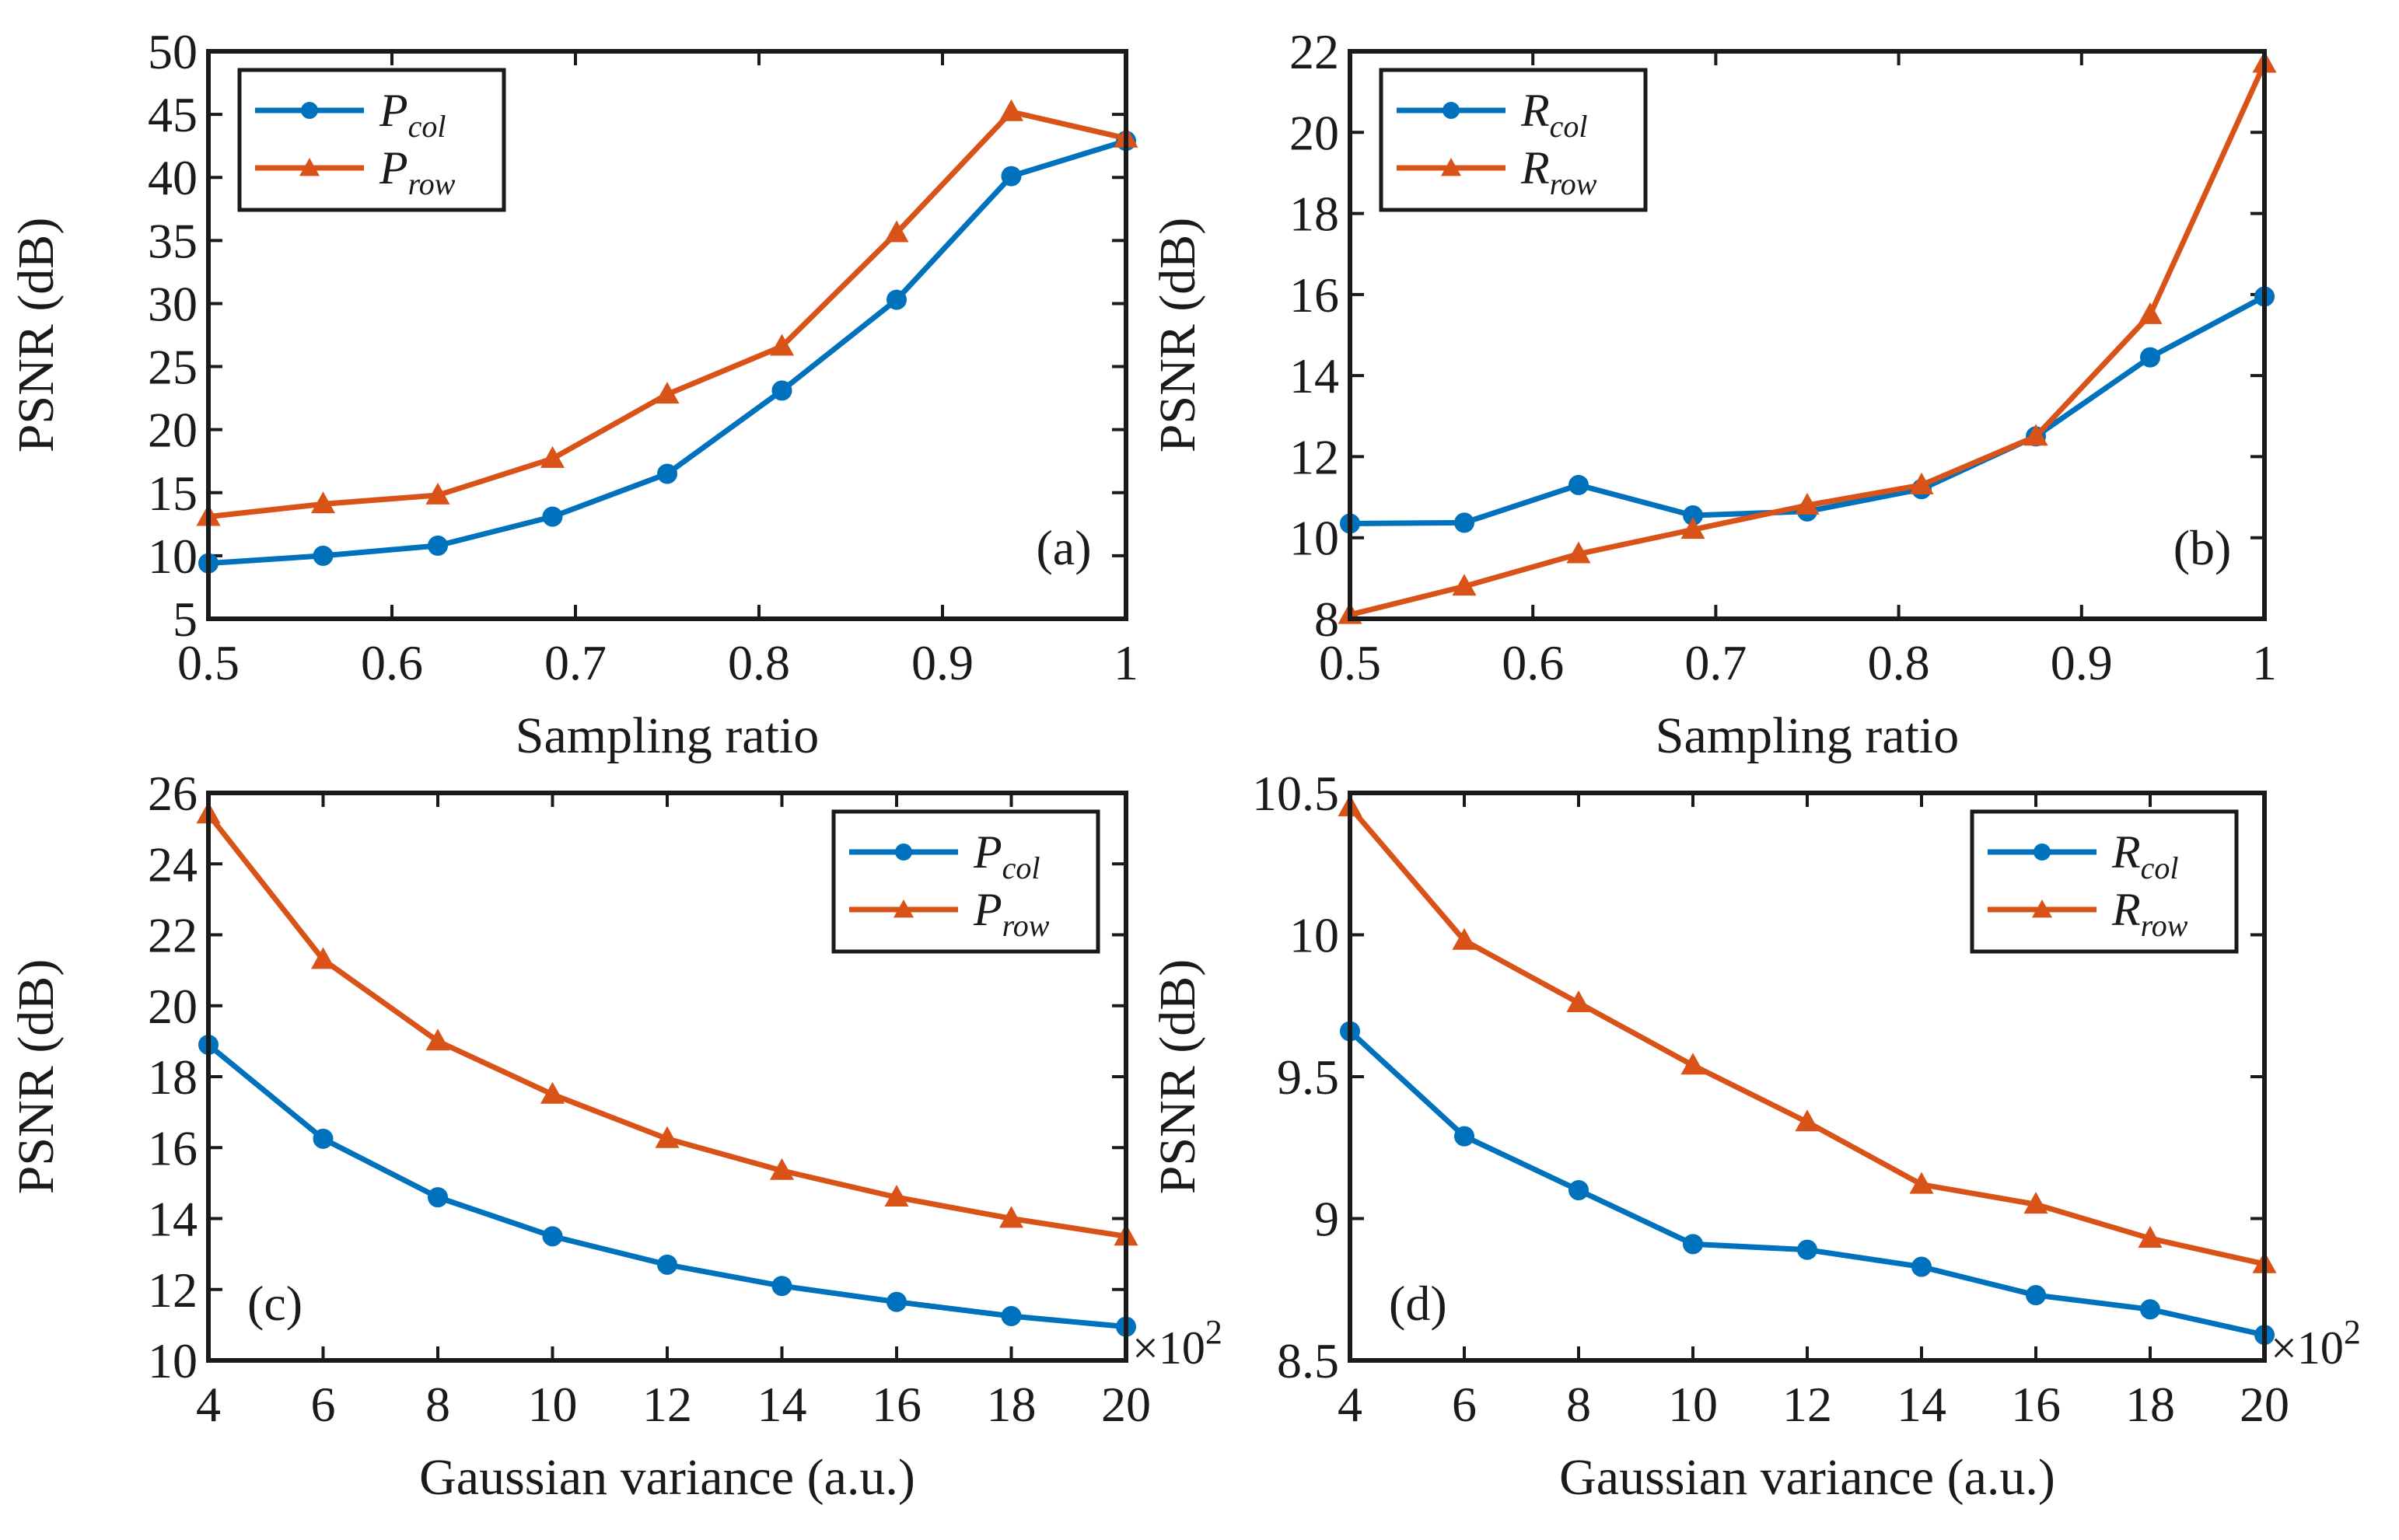 This screenshot has width=2399, height=1540. What do you see at coordinates (1177, 1077) in the screenshot?
I see `y-axis-title: PSNR (dB)` at bounding box center [1177, 1077].